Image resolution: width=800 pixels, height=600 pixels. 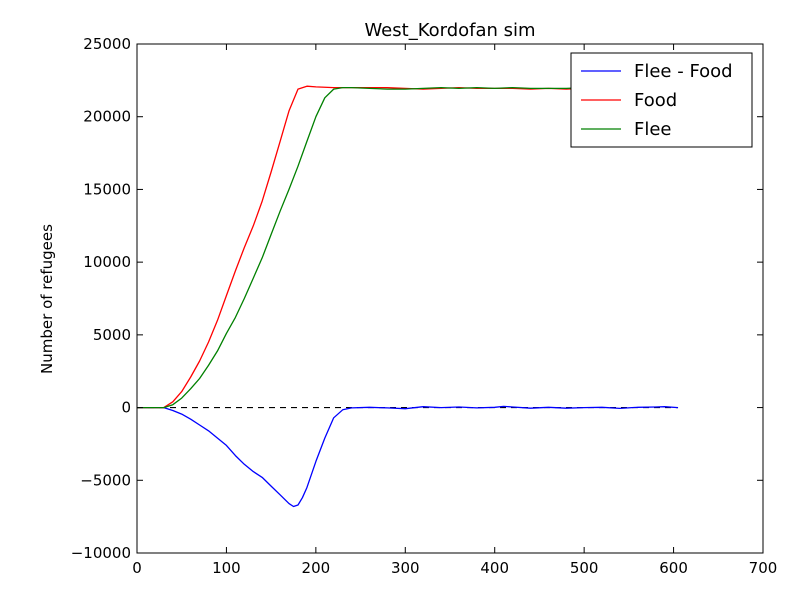 What do you see at coordinates (584, 568) in the screenshot?
I see `x-tick-label: 500` at bounding box center [584, 568].